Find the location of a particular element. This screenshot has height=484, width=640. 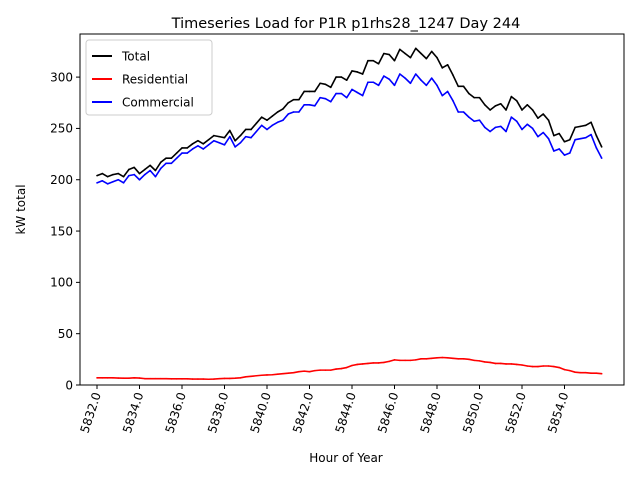

legend-box is located at coordinates (149, 77).